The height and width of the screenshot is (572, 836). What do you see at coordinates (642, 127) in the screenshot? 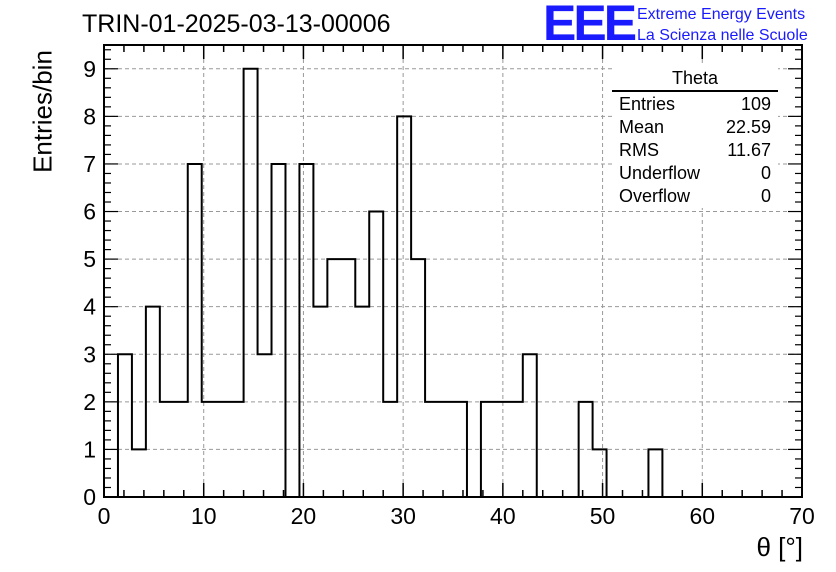
I see `stats-label: Mean` at bounding box center [642, 127].